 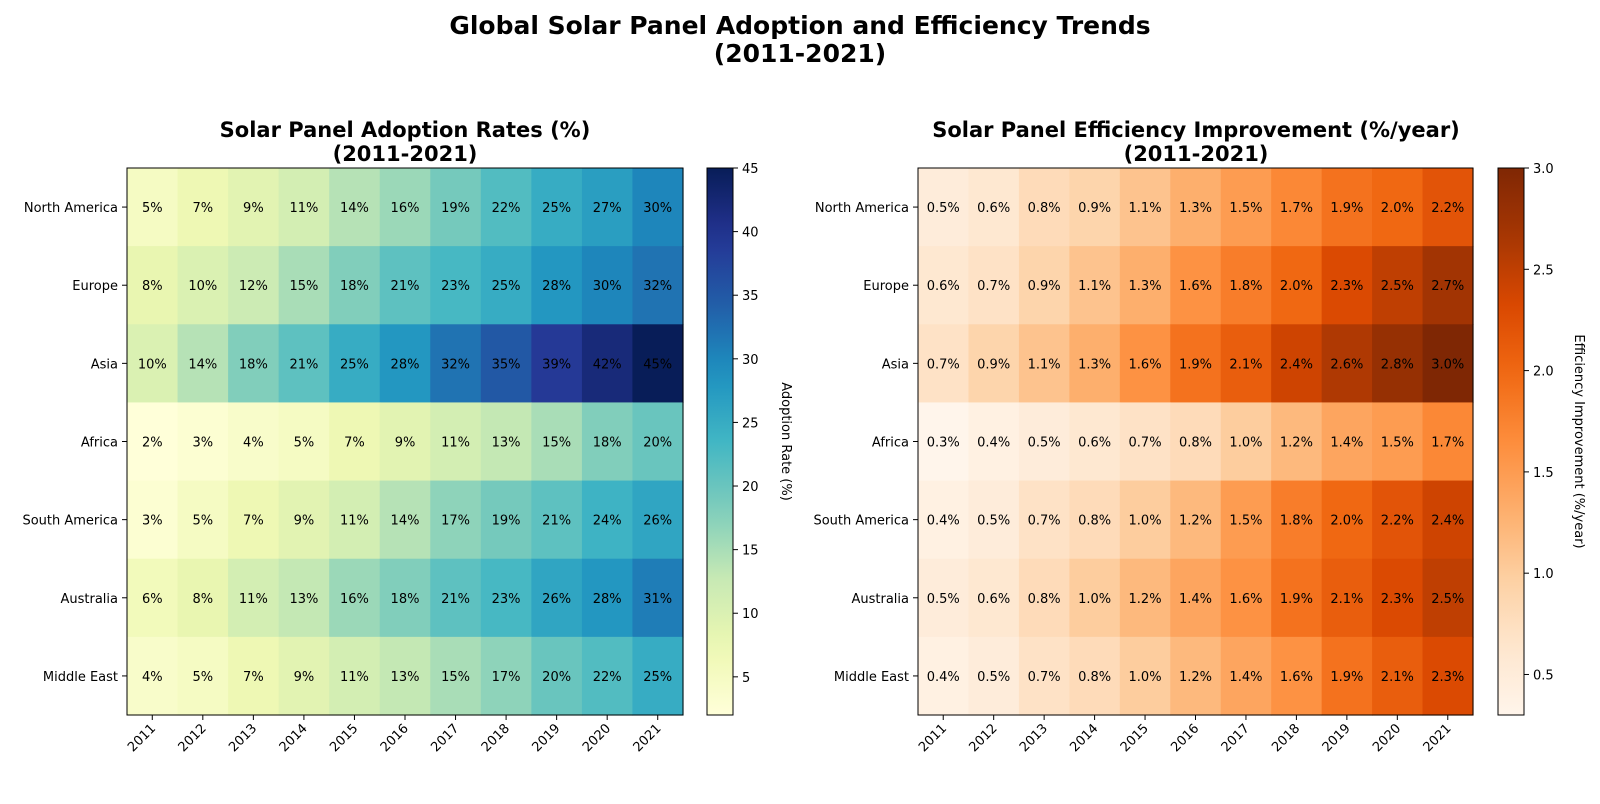 What do you see at coordinates (395, 738) in the screenshot?
I see `x-tick-label: 2016` at bounding box center [395, 738].